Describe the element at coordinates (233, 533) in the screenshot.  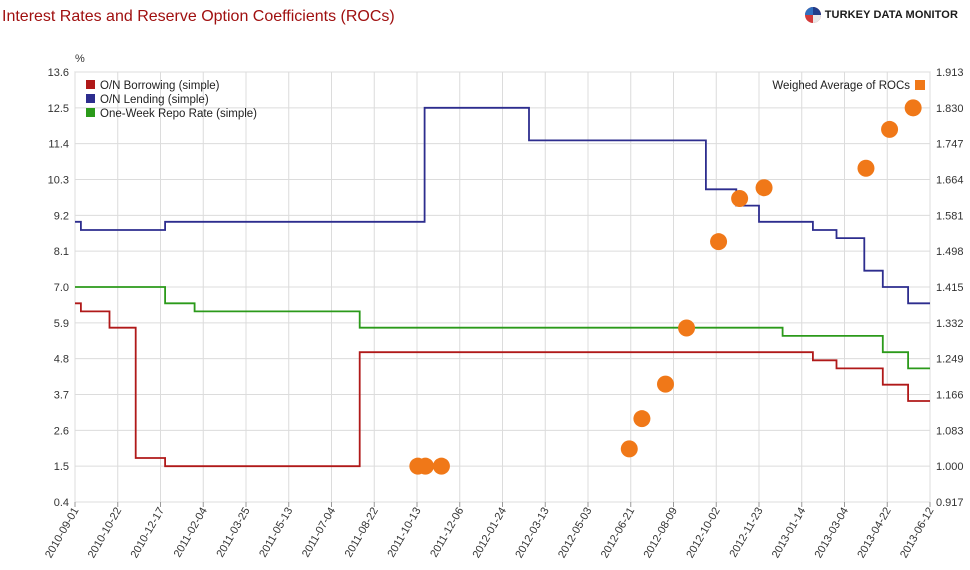
I see `x-tick-label: 2011-03-25` at that location.